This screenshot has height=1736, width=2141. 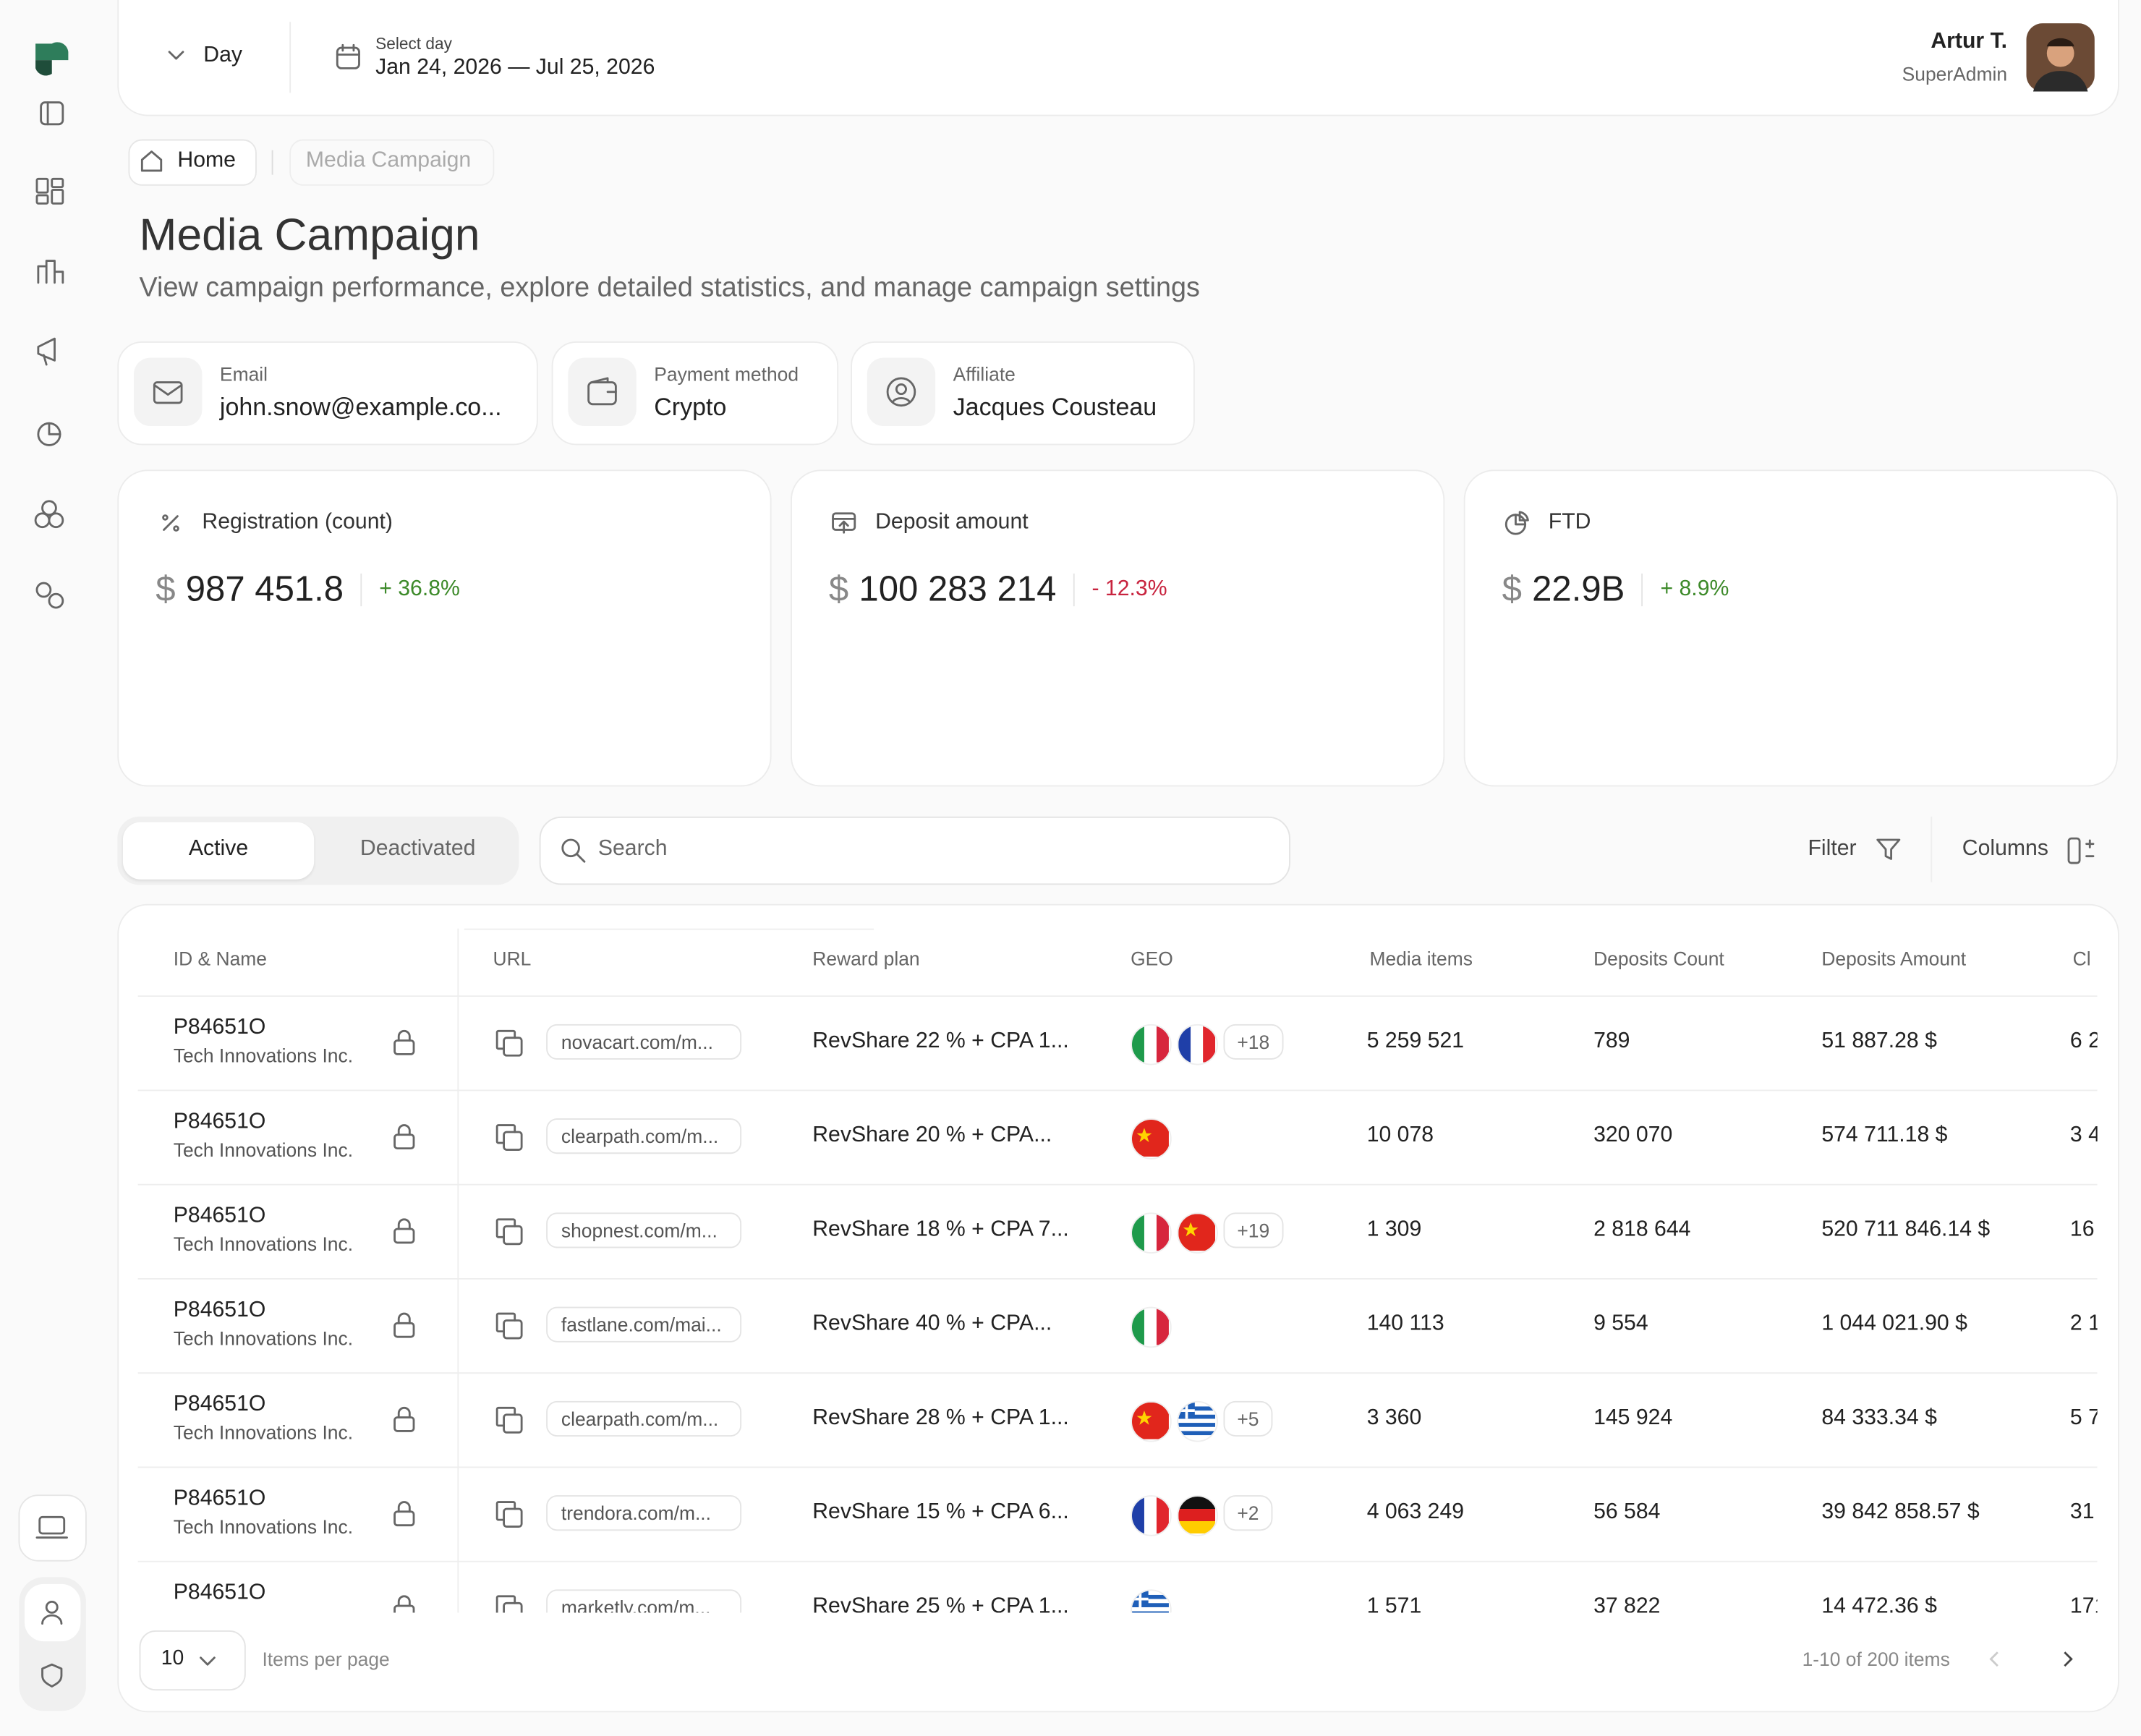 I want to click on date-range: Jan 24, 2026 — Jul 25, 2026, so click(x=515, y=68).